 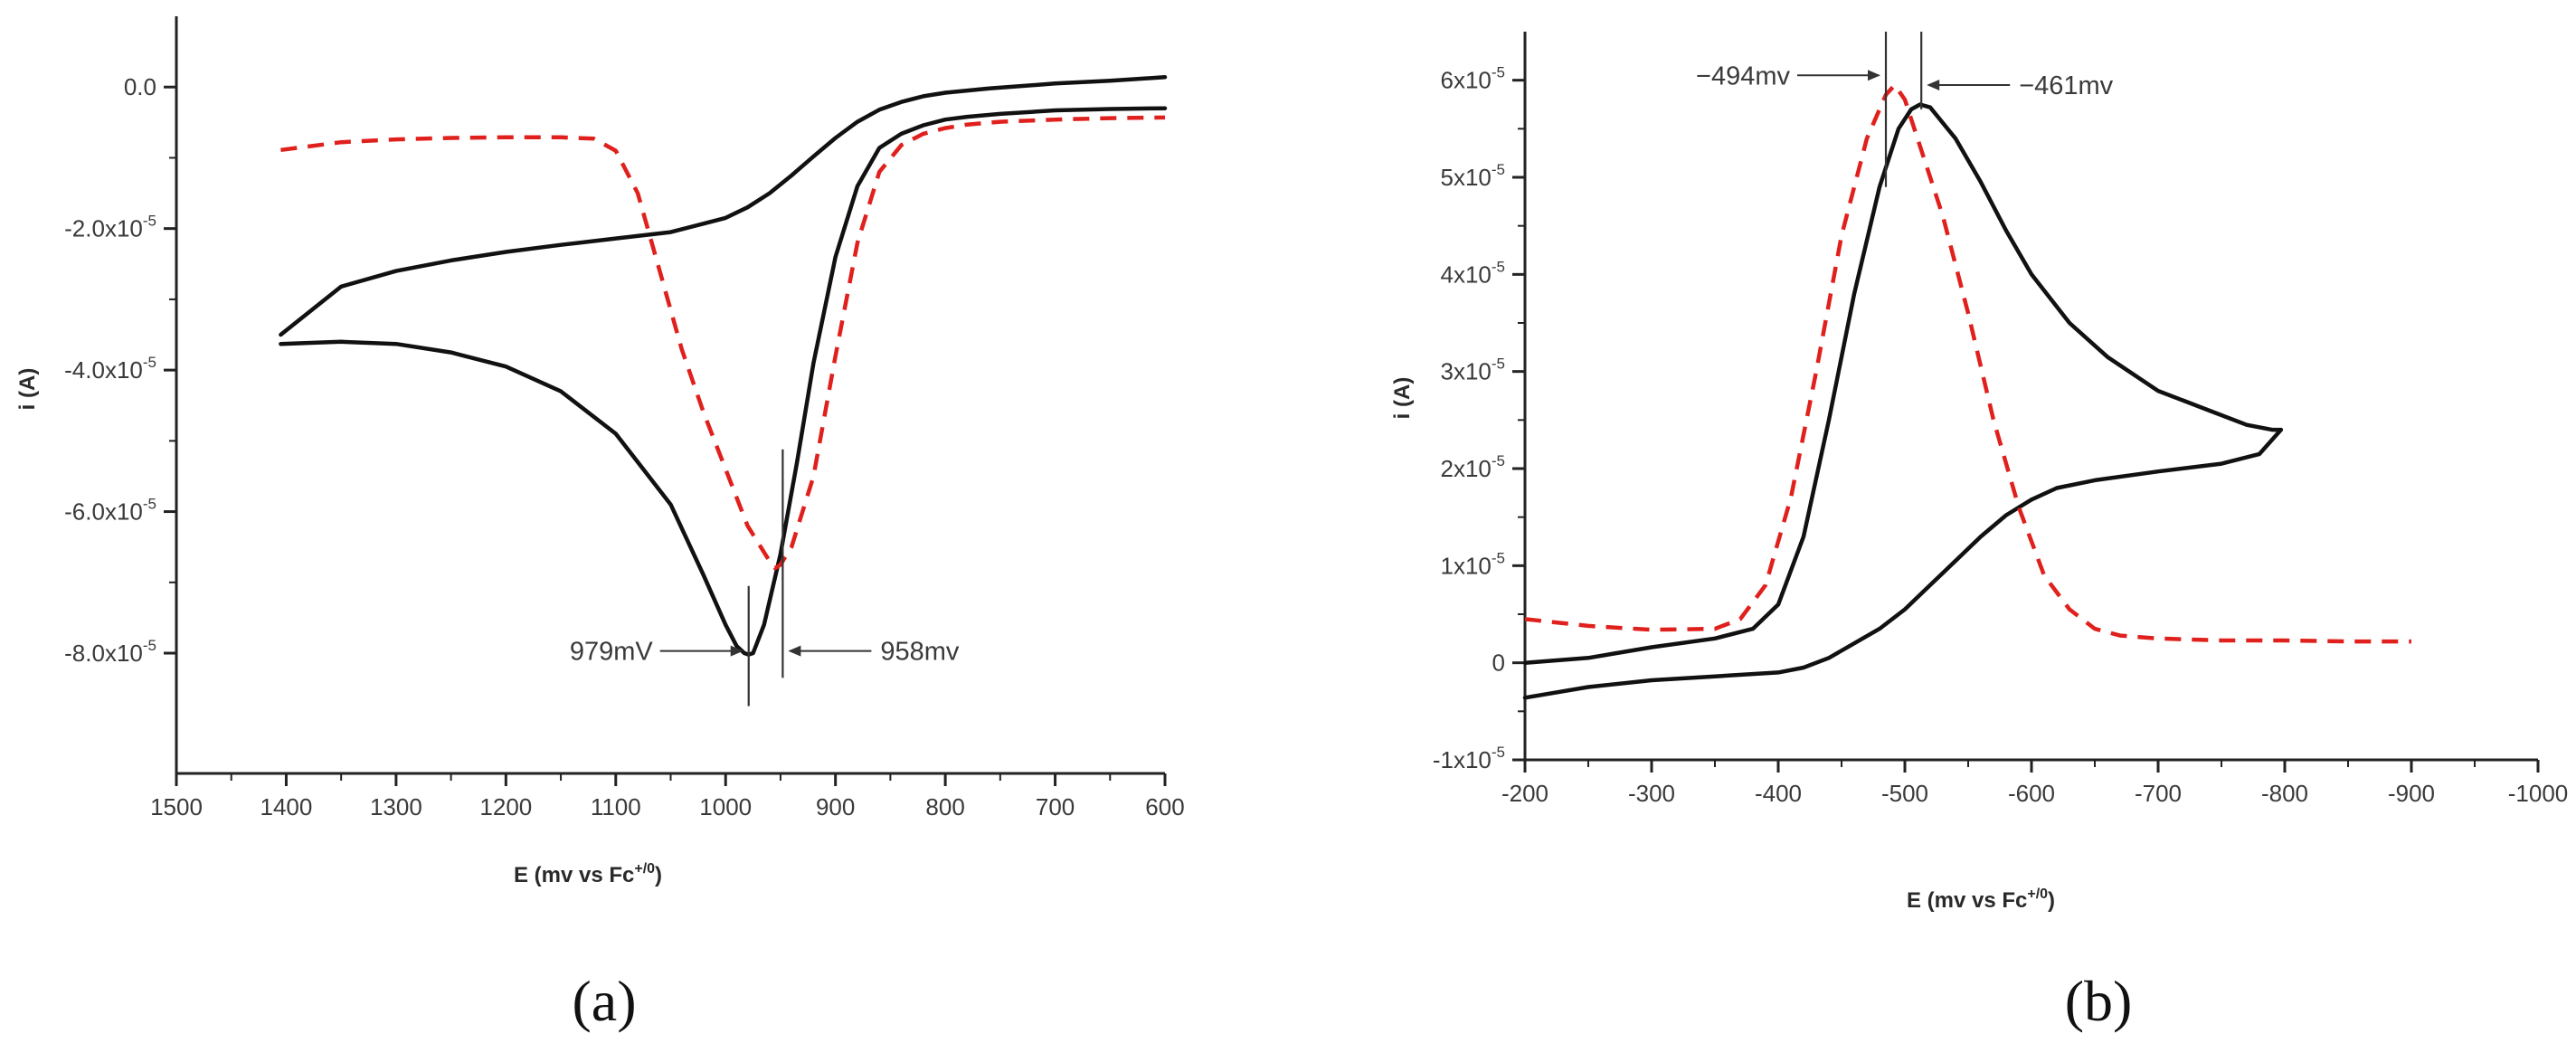 What do you see at coordinates (2284, 794) in the screenshot?
I see `panel-b-x-tick-label: -800` at bounding box center [2284, 794].